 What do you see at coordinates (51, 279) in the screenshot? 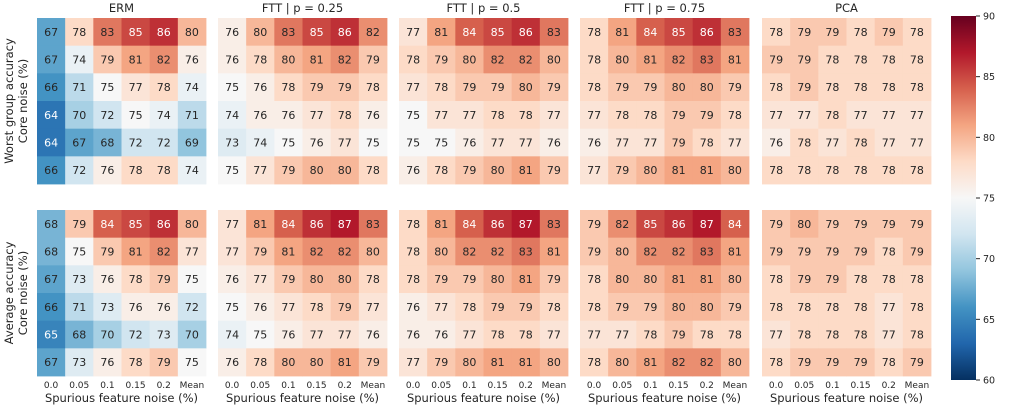
I see `cell-value-label: 67` at bounding box center [51, 279].